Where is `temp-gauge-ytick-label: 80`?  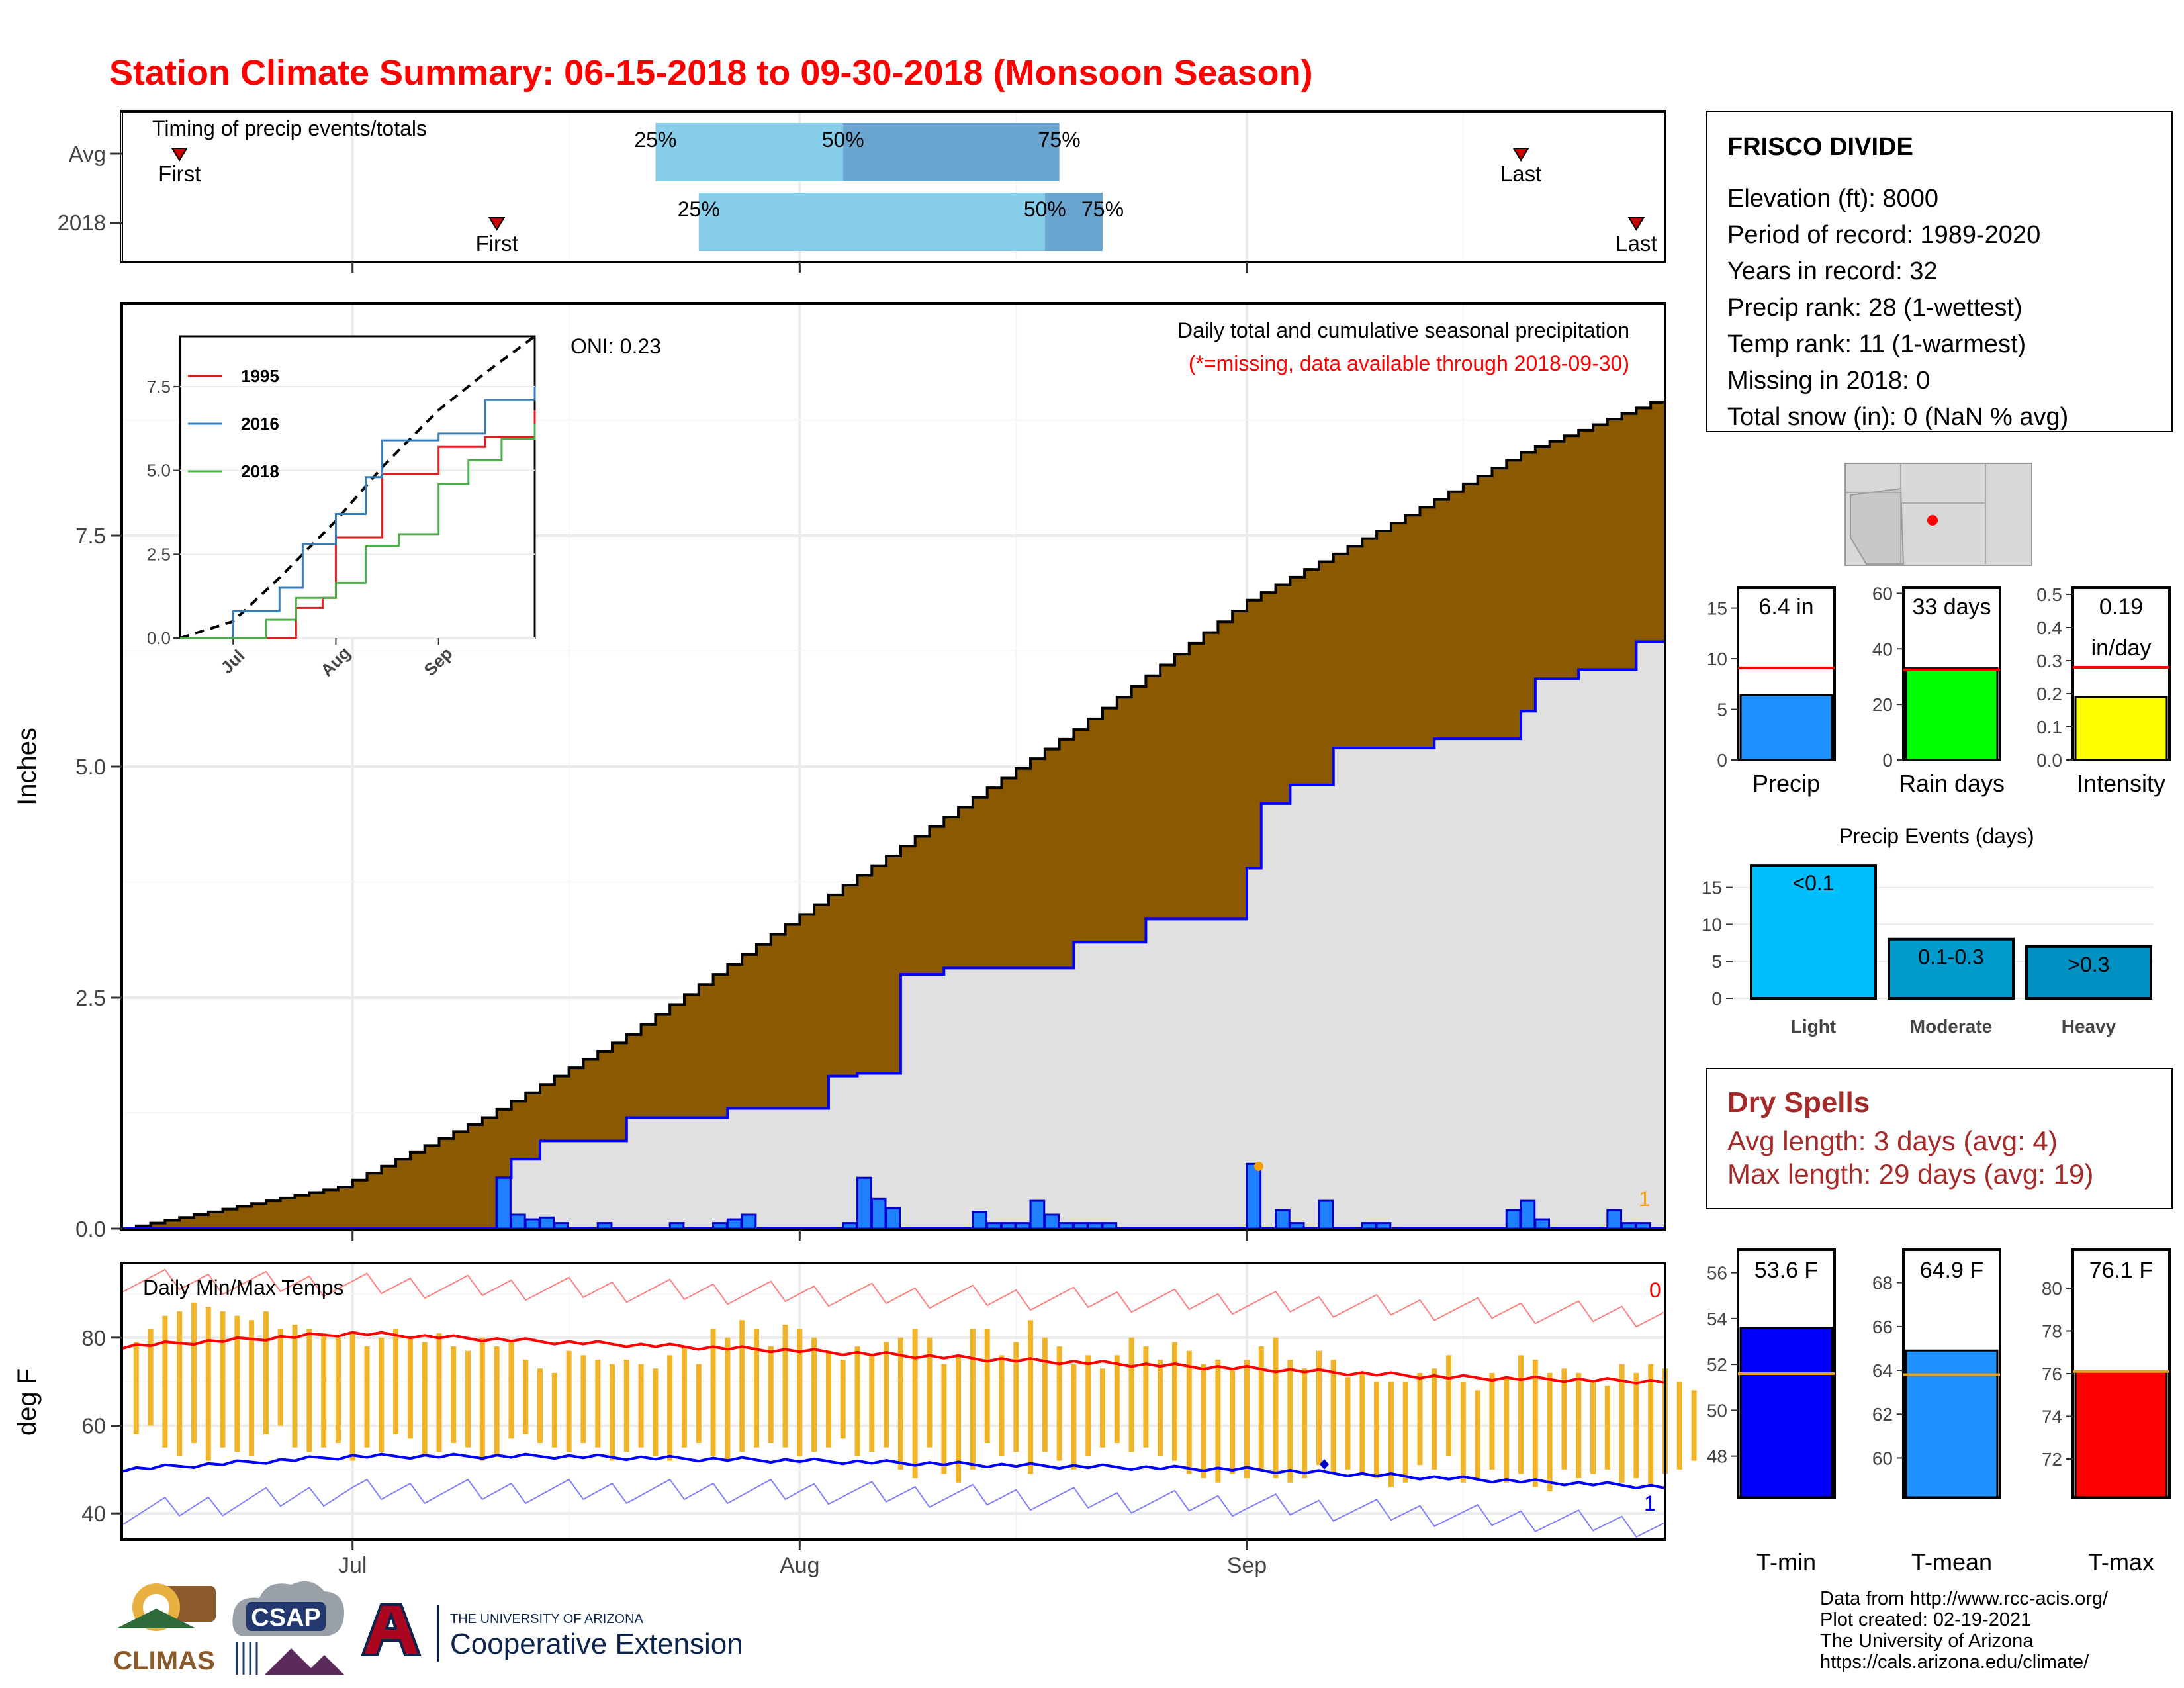 temp-gauge-ytick-label: 80 is located at coordinates (2052, 1288).